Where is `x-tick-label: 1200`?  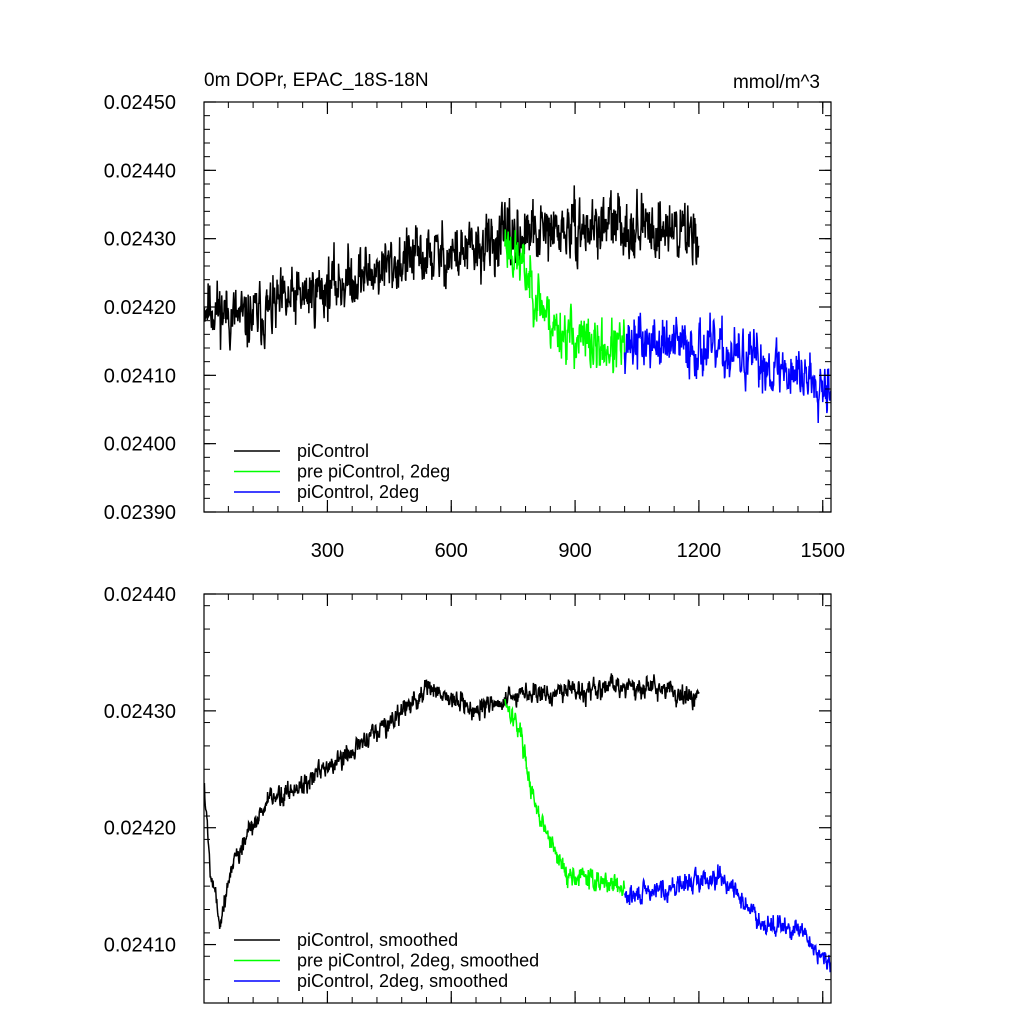
x-tick-label: 1200 is located at coordinates (699, 551).